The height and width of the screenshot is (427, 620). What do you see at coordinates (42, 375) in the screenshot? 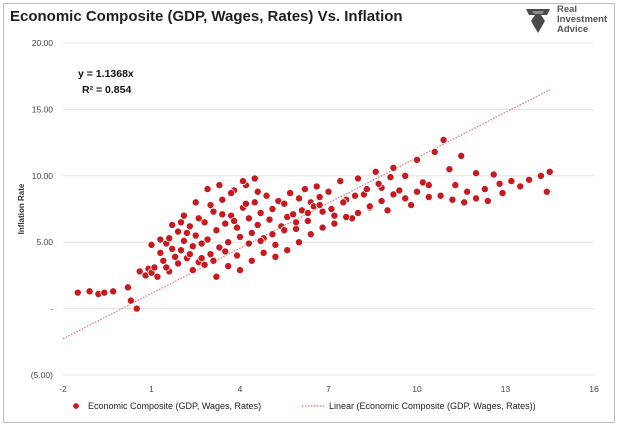
I see `y-tick-label: (5.00)` at bounding box center [42, 375].